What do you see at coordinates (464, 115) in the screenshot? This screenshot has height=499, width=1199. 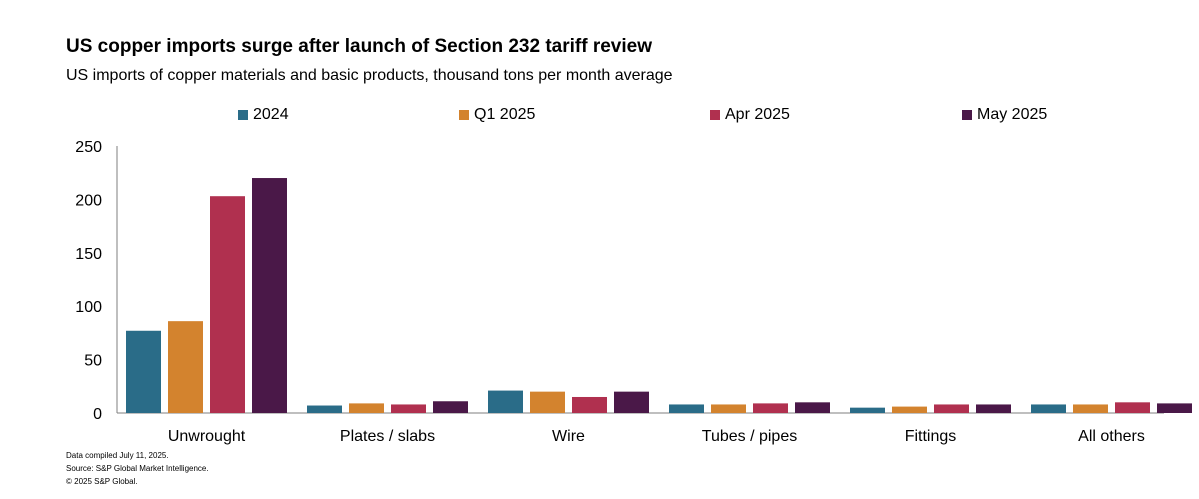 I see `legend-swatch-q1-2025` at bounding box center [464, 115].